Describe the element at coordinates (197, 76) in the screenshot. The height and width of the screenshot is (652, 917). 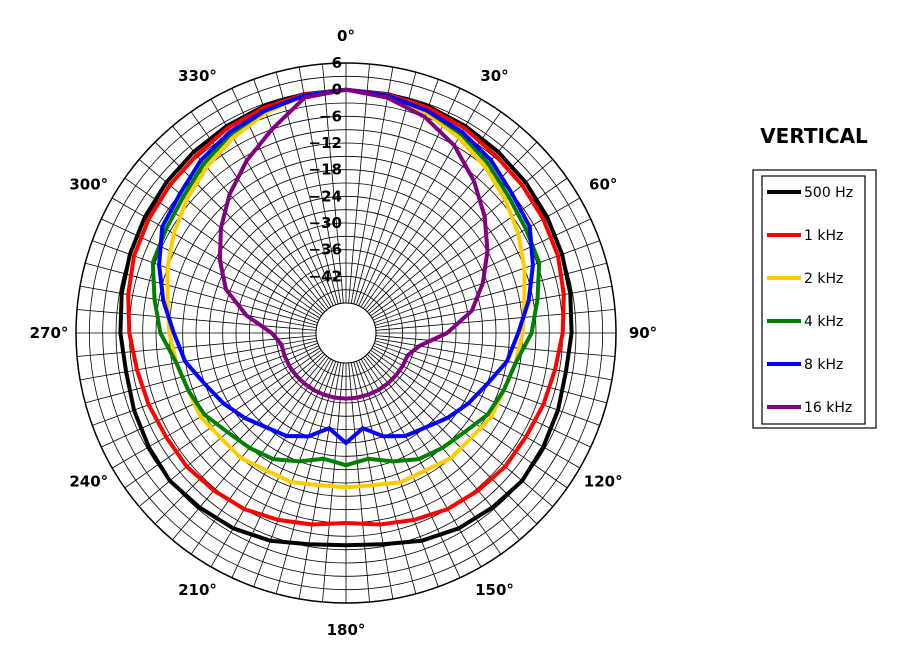
I see `angle-tick-label: 330°` at that location.